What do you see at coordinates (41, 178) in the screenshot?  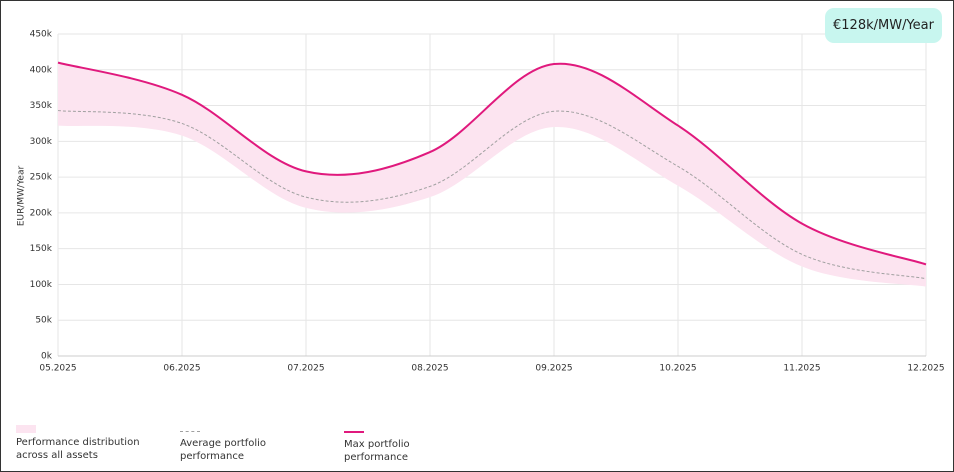 I see `y-tick-label: 250k` at bounding box center [41, 178].